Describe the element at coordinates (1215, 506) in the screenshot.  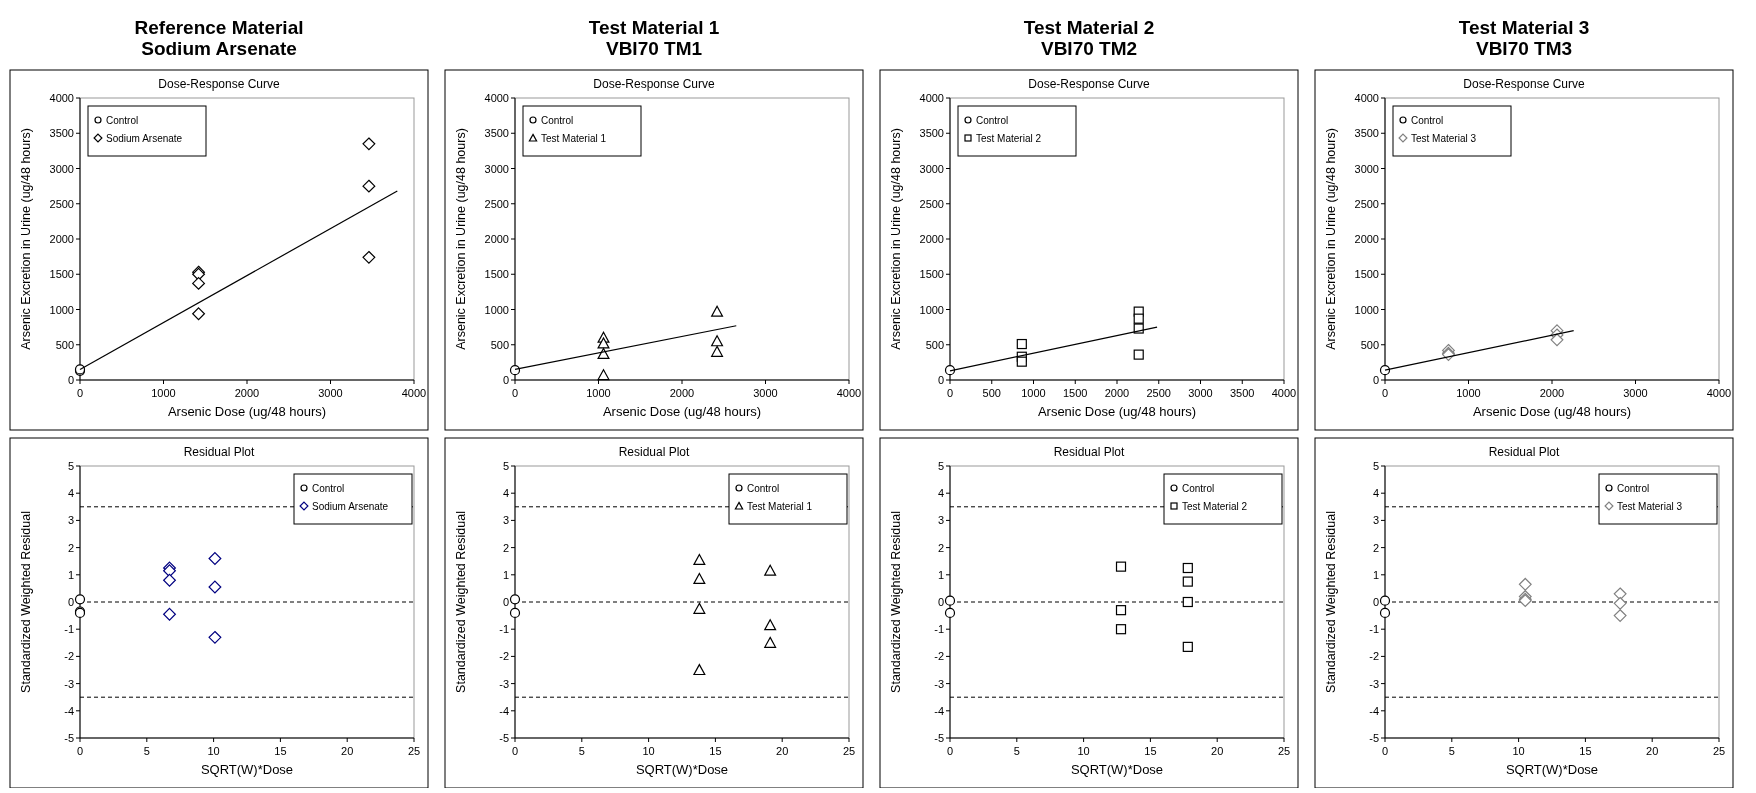
I see `legend-label: Test Material 2` at that location.